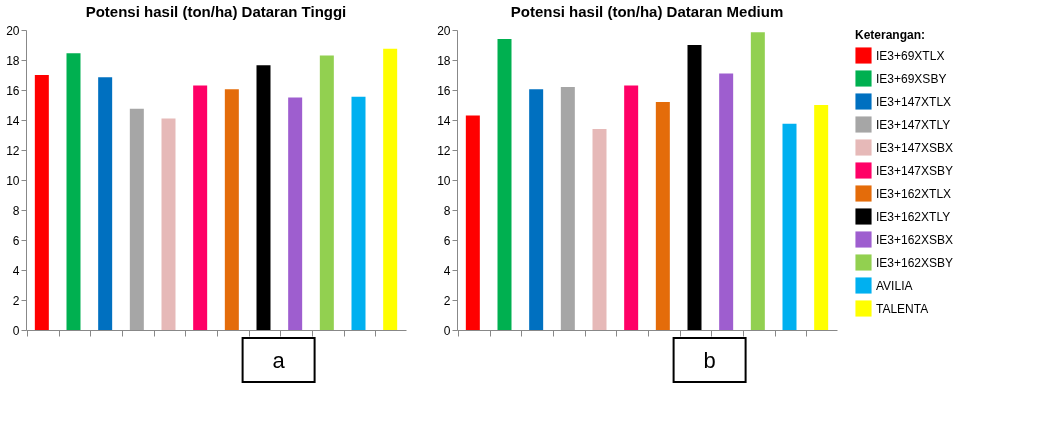  What do you see at coordinates (911, 78) in the screenshot?
I see `legend-label: IE3+69XSBY` at bounding box center [911, 78].